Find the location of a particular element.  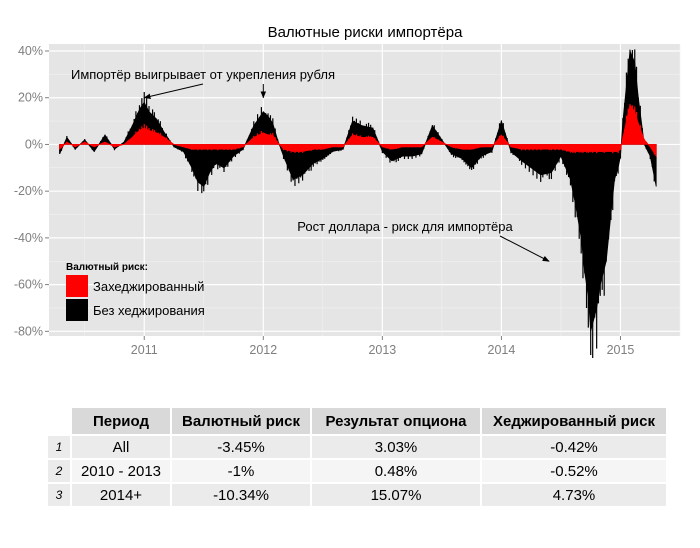

annotation-dollar-growth: Рост доллара - риск для импортёра is located at coordinates (405, 226).